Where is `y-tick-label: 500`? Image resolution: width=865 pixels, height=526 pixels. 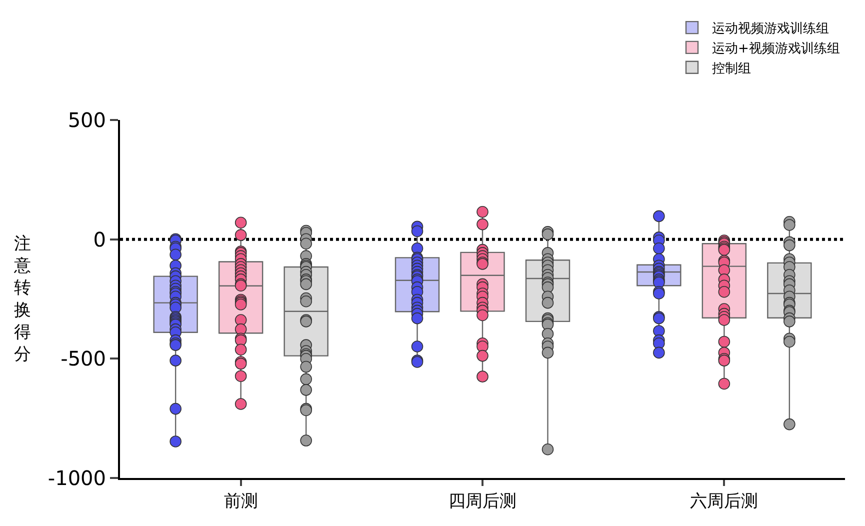
y-tick-label: 500 is located at coordinates (87, 120).